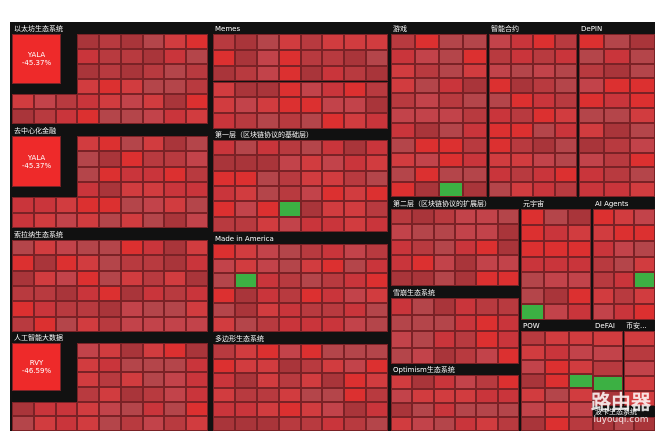 The height and width of the screenshot is (431, 665). I want to click on sector-title: 波卡生态系统, so click(616, 412).